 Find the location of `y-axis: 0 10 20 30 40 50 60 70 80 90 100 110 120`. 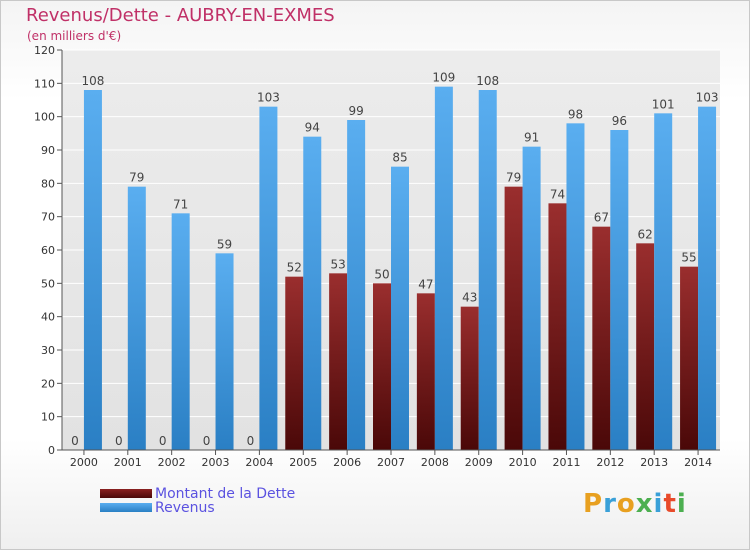

y-axis: 0 10 20 30 40 50 60 70 80 90 100 110 120 is located at coordinates (48, 250).